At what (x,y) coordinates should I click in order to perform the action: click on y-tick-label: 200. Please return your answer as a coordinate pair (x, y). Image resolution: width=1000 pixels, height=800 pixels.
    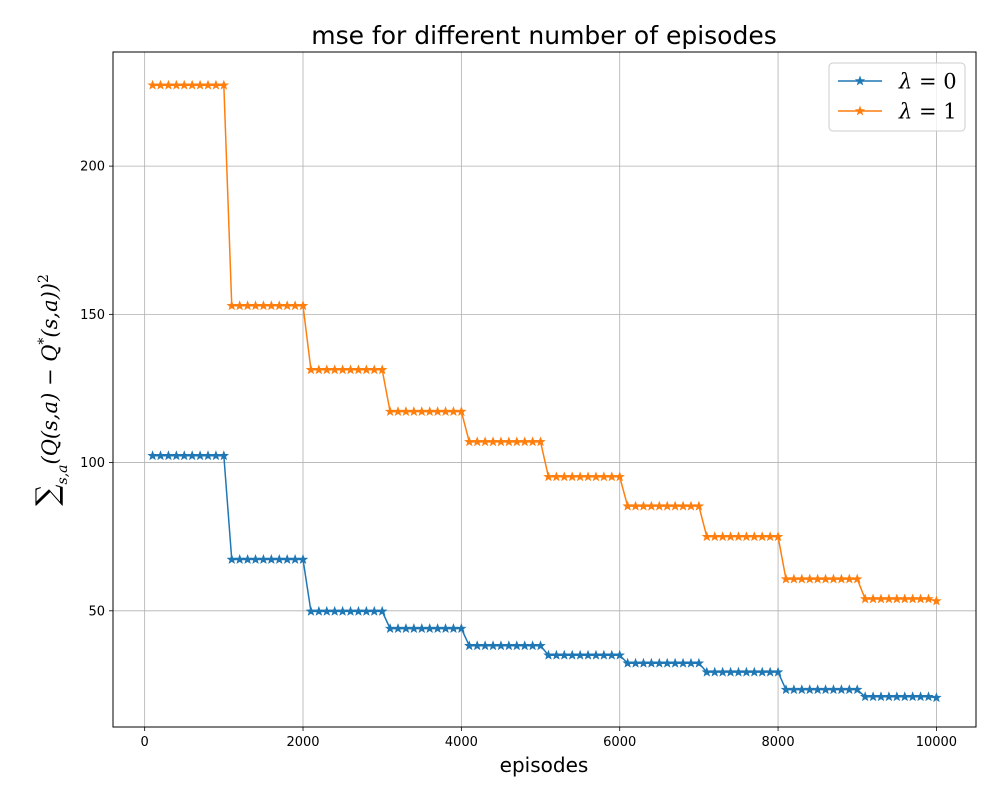
    Looking at the image, I should click on (92, 167).